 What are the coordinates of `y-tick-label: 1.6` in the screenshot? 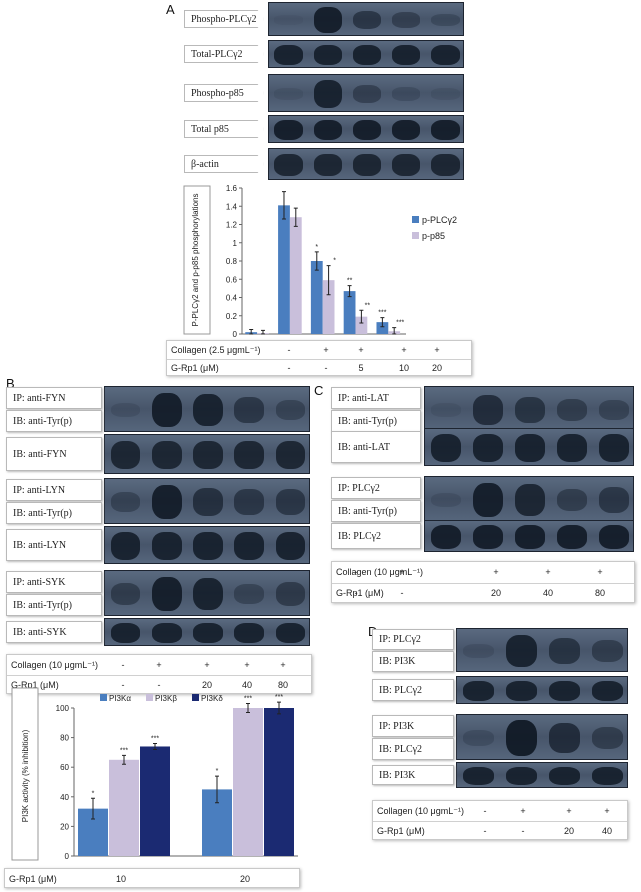 It's located at (232, 188).